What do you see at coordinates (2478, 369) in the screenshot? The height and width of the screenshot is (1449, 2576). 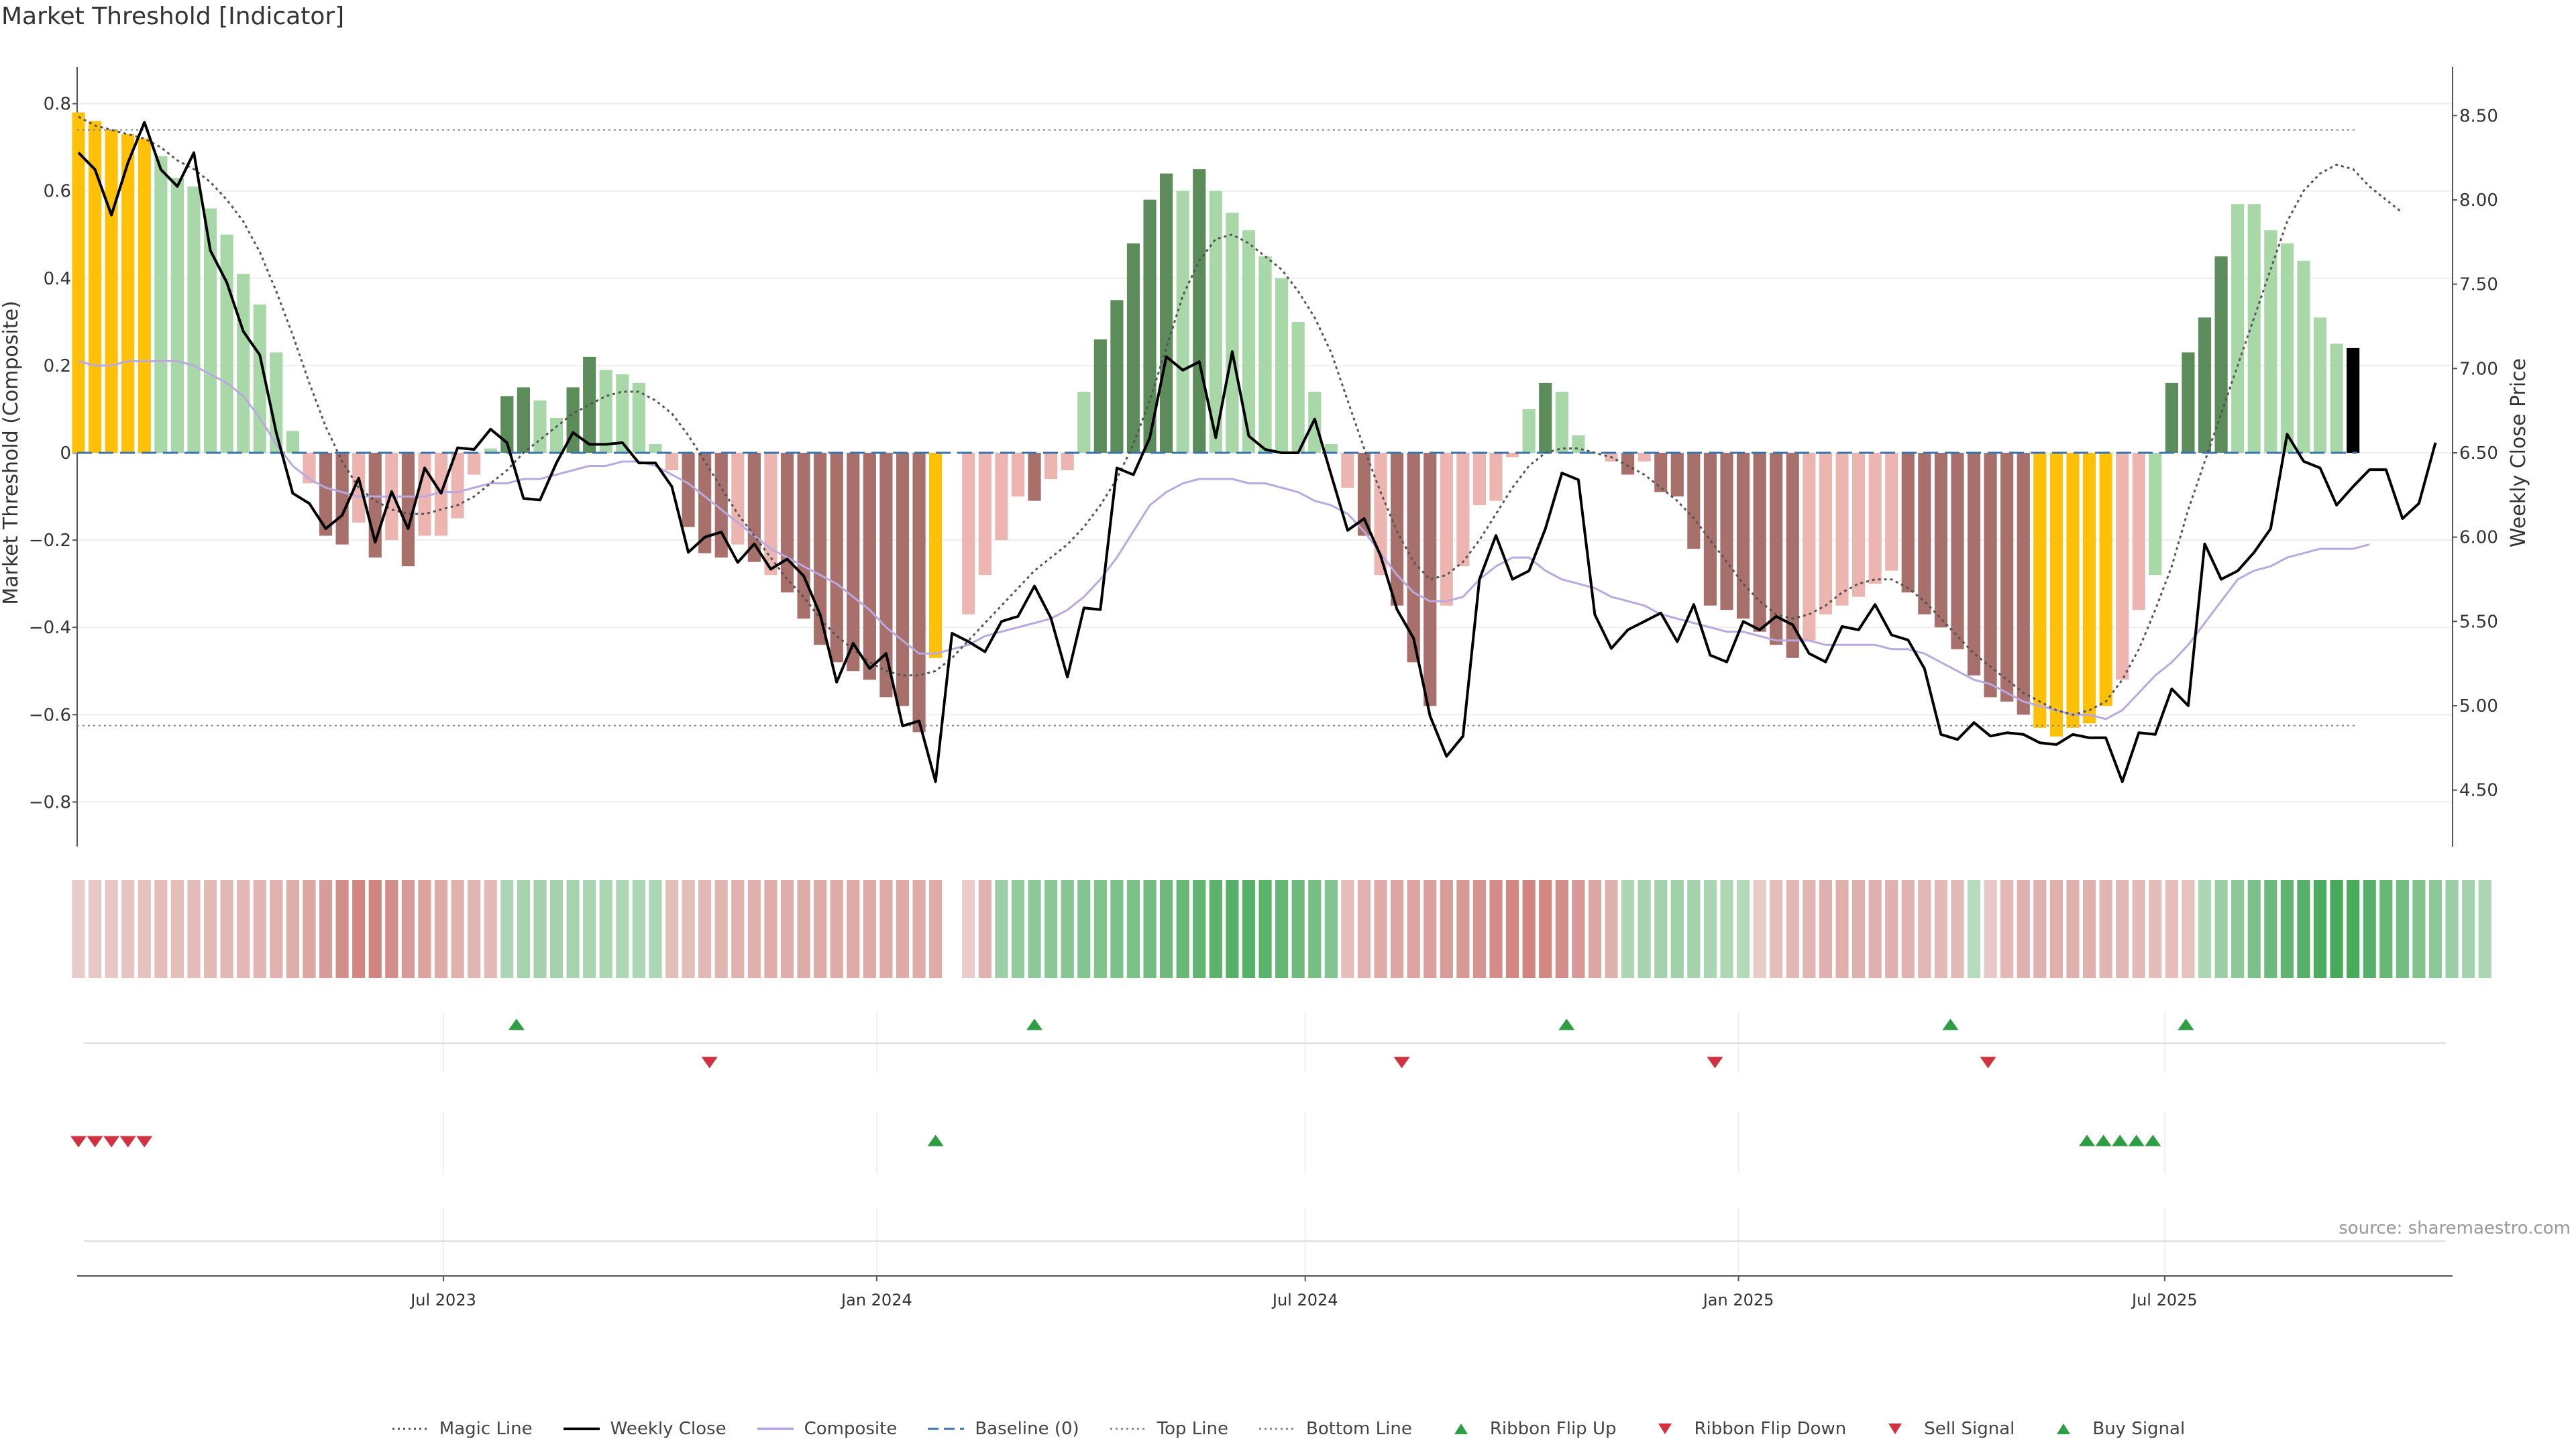 I see `y-right-tick-label: 7.00` at bounding box center [2478, 369].